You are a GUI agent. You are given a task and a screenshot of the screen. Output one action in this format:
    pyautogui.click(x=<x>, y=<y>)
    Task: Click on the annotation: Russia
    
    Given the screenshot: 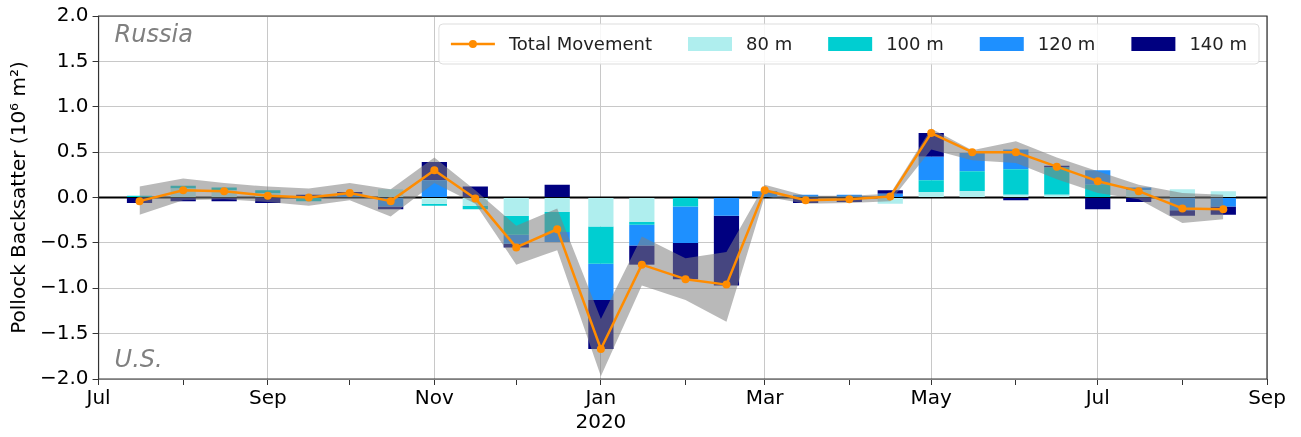 What is the action you would take?
    pyautogui.click(x=153, y=34)
    